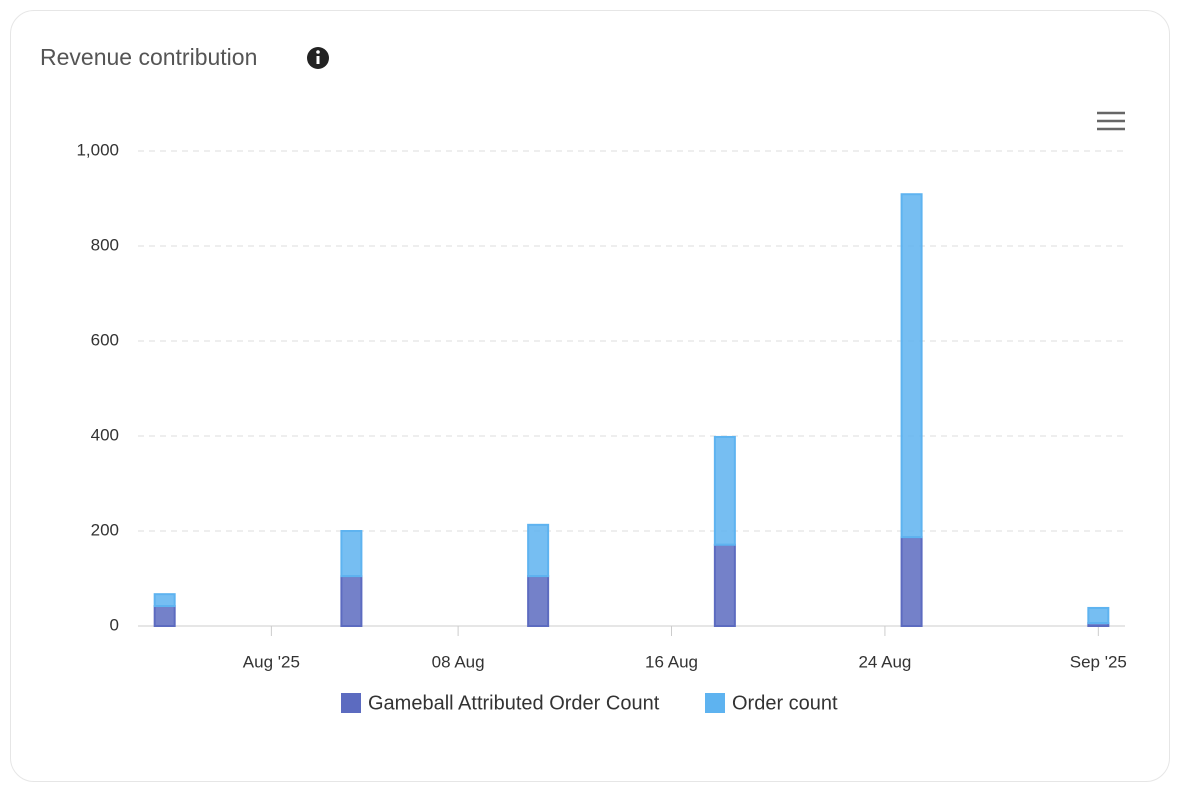  Describe the element at coordinates (1098, 661) in the screenshot. I see `x-tick-label: Sep '25` at that location.